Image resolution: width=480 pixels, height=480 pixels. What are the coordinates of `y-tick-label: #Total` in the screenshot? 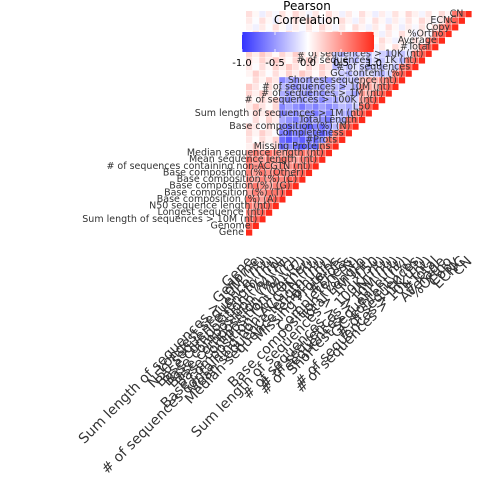 It's located at (415, 47).